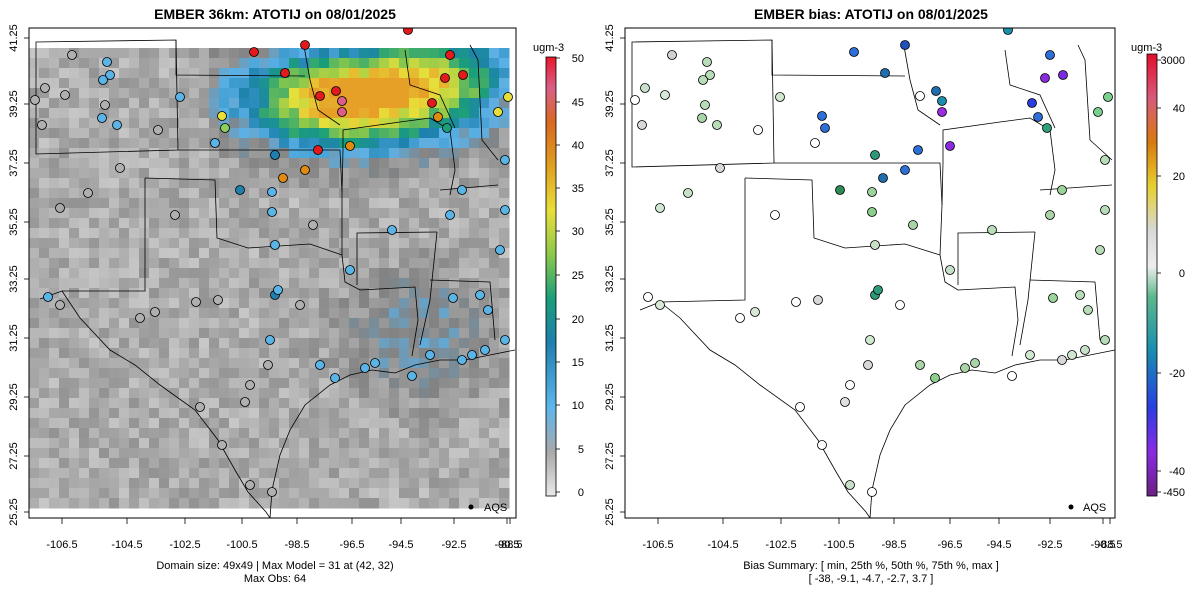 Image resolution: width=1200 pixels, height=600 pixels. I want to click on state-border-alabama, so click(462, 310).